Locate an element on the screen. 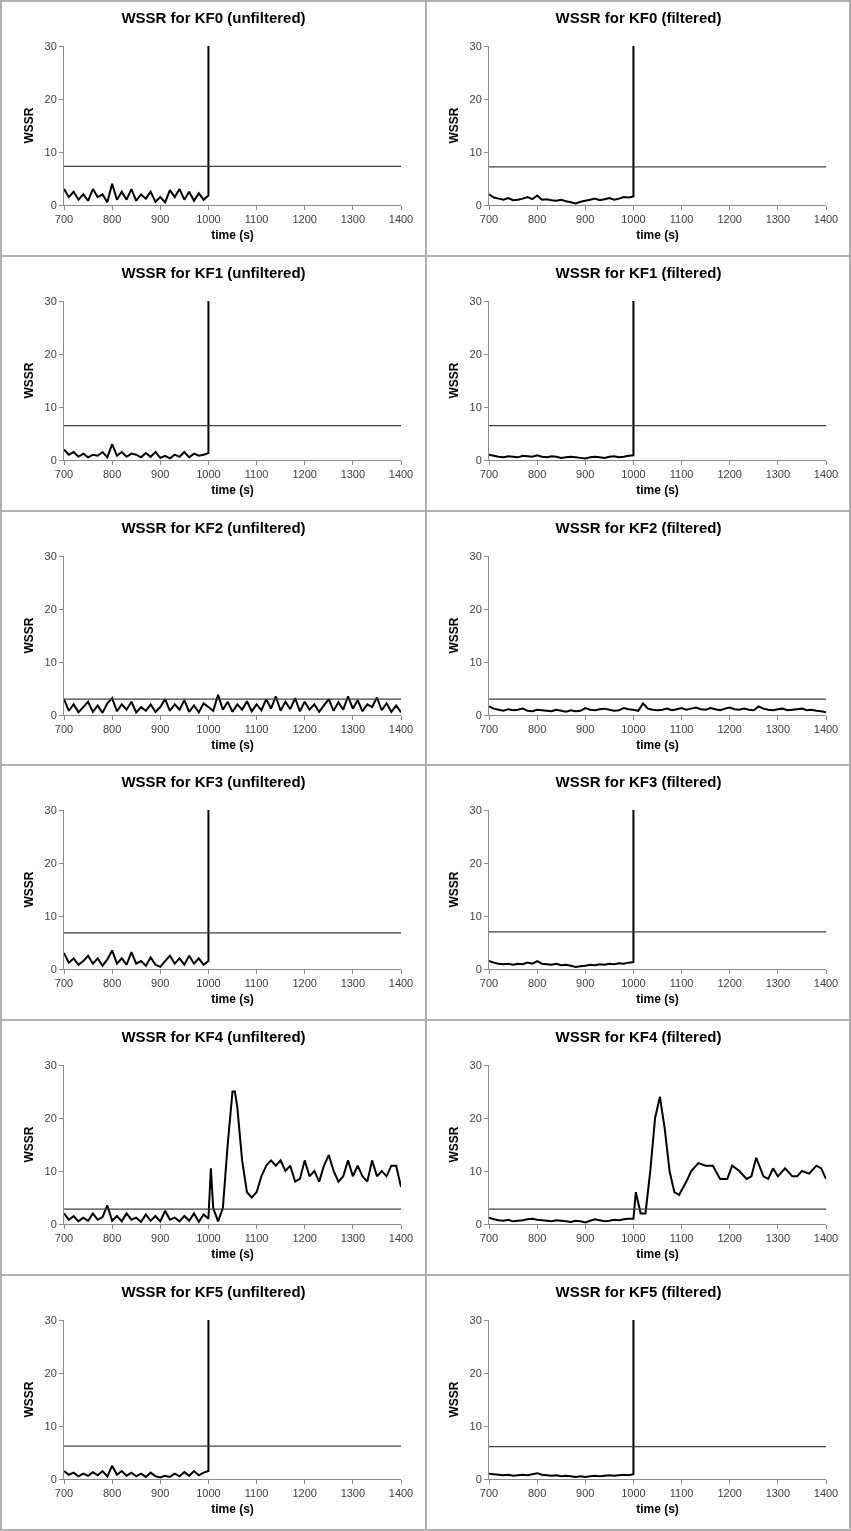 This screenshot has width=851, height=1531. chart-title: WSSR for KF4 (filtered) is located at coordinates (638, 1036).